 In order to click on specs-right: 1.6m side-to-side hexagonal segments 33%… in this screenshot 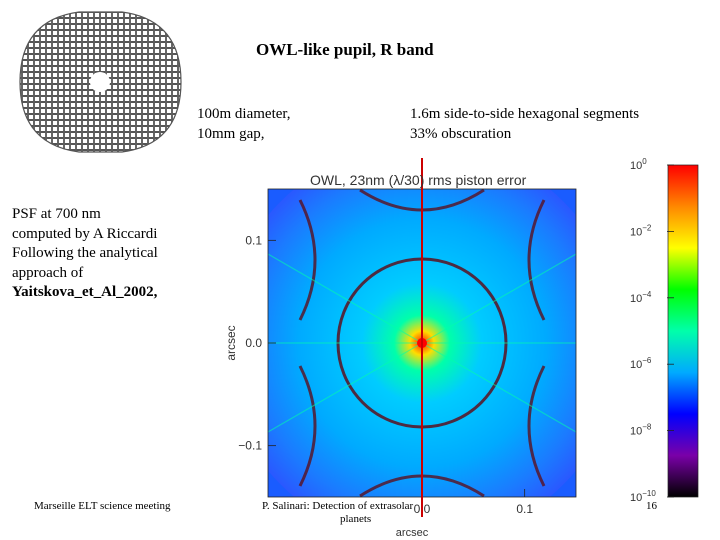, I will do `click(524, 124)`.